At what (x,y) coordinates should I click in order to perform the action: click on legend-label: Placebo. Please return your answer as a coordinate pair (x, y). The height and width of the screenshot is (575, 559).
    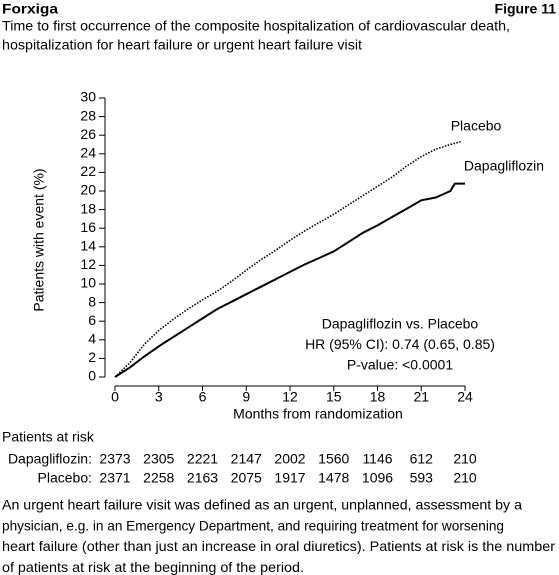
    Looking at the image, I should click on (476, 126).